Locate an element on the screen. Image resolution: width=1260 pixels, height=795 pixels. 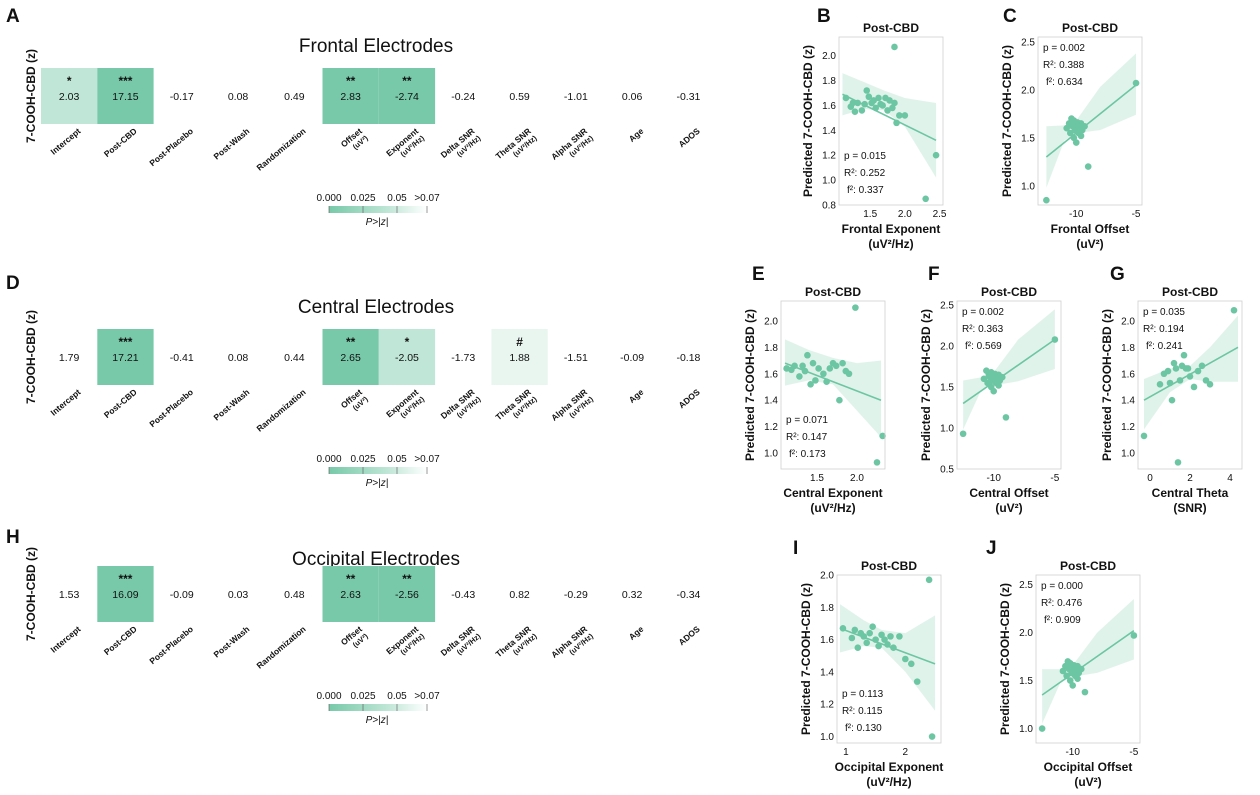
column-label: Post-Wash is located at coordinates (232, 642).